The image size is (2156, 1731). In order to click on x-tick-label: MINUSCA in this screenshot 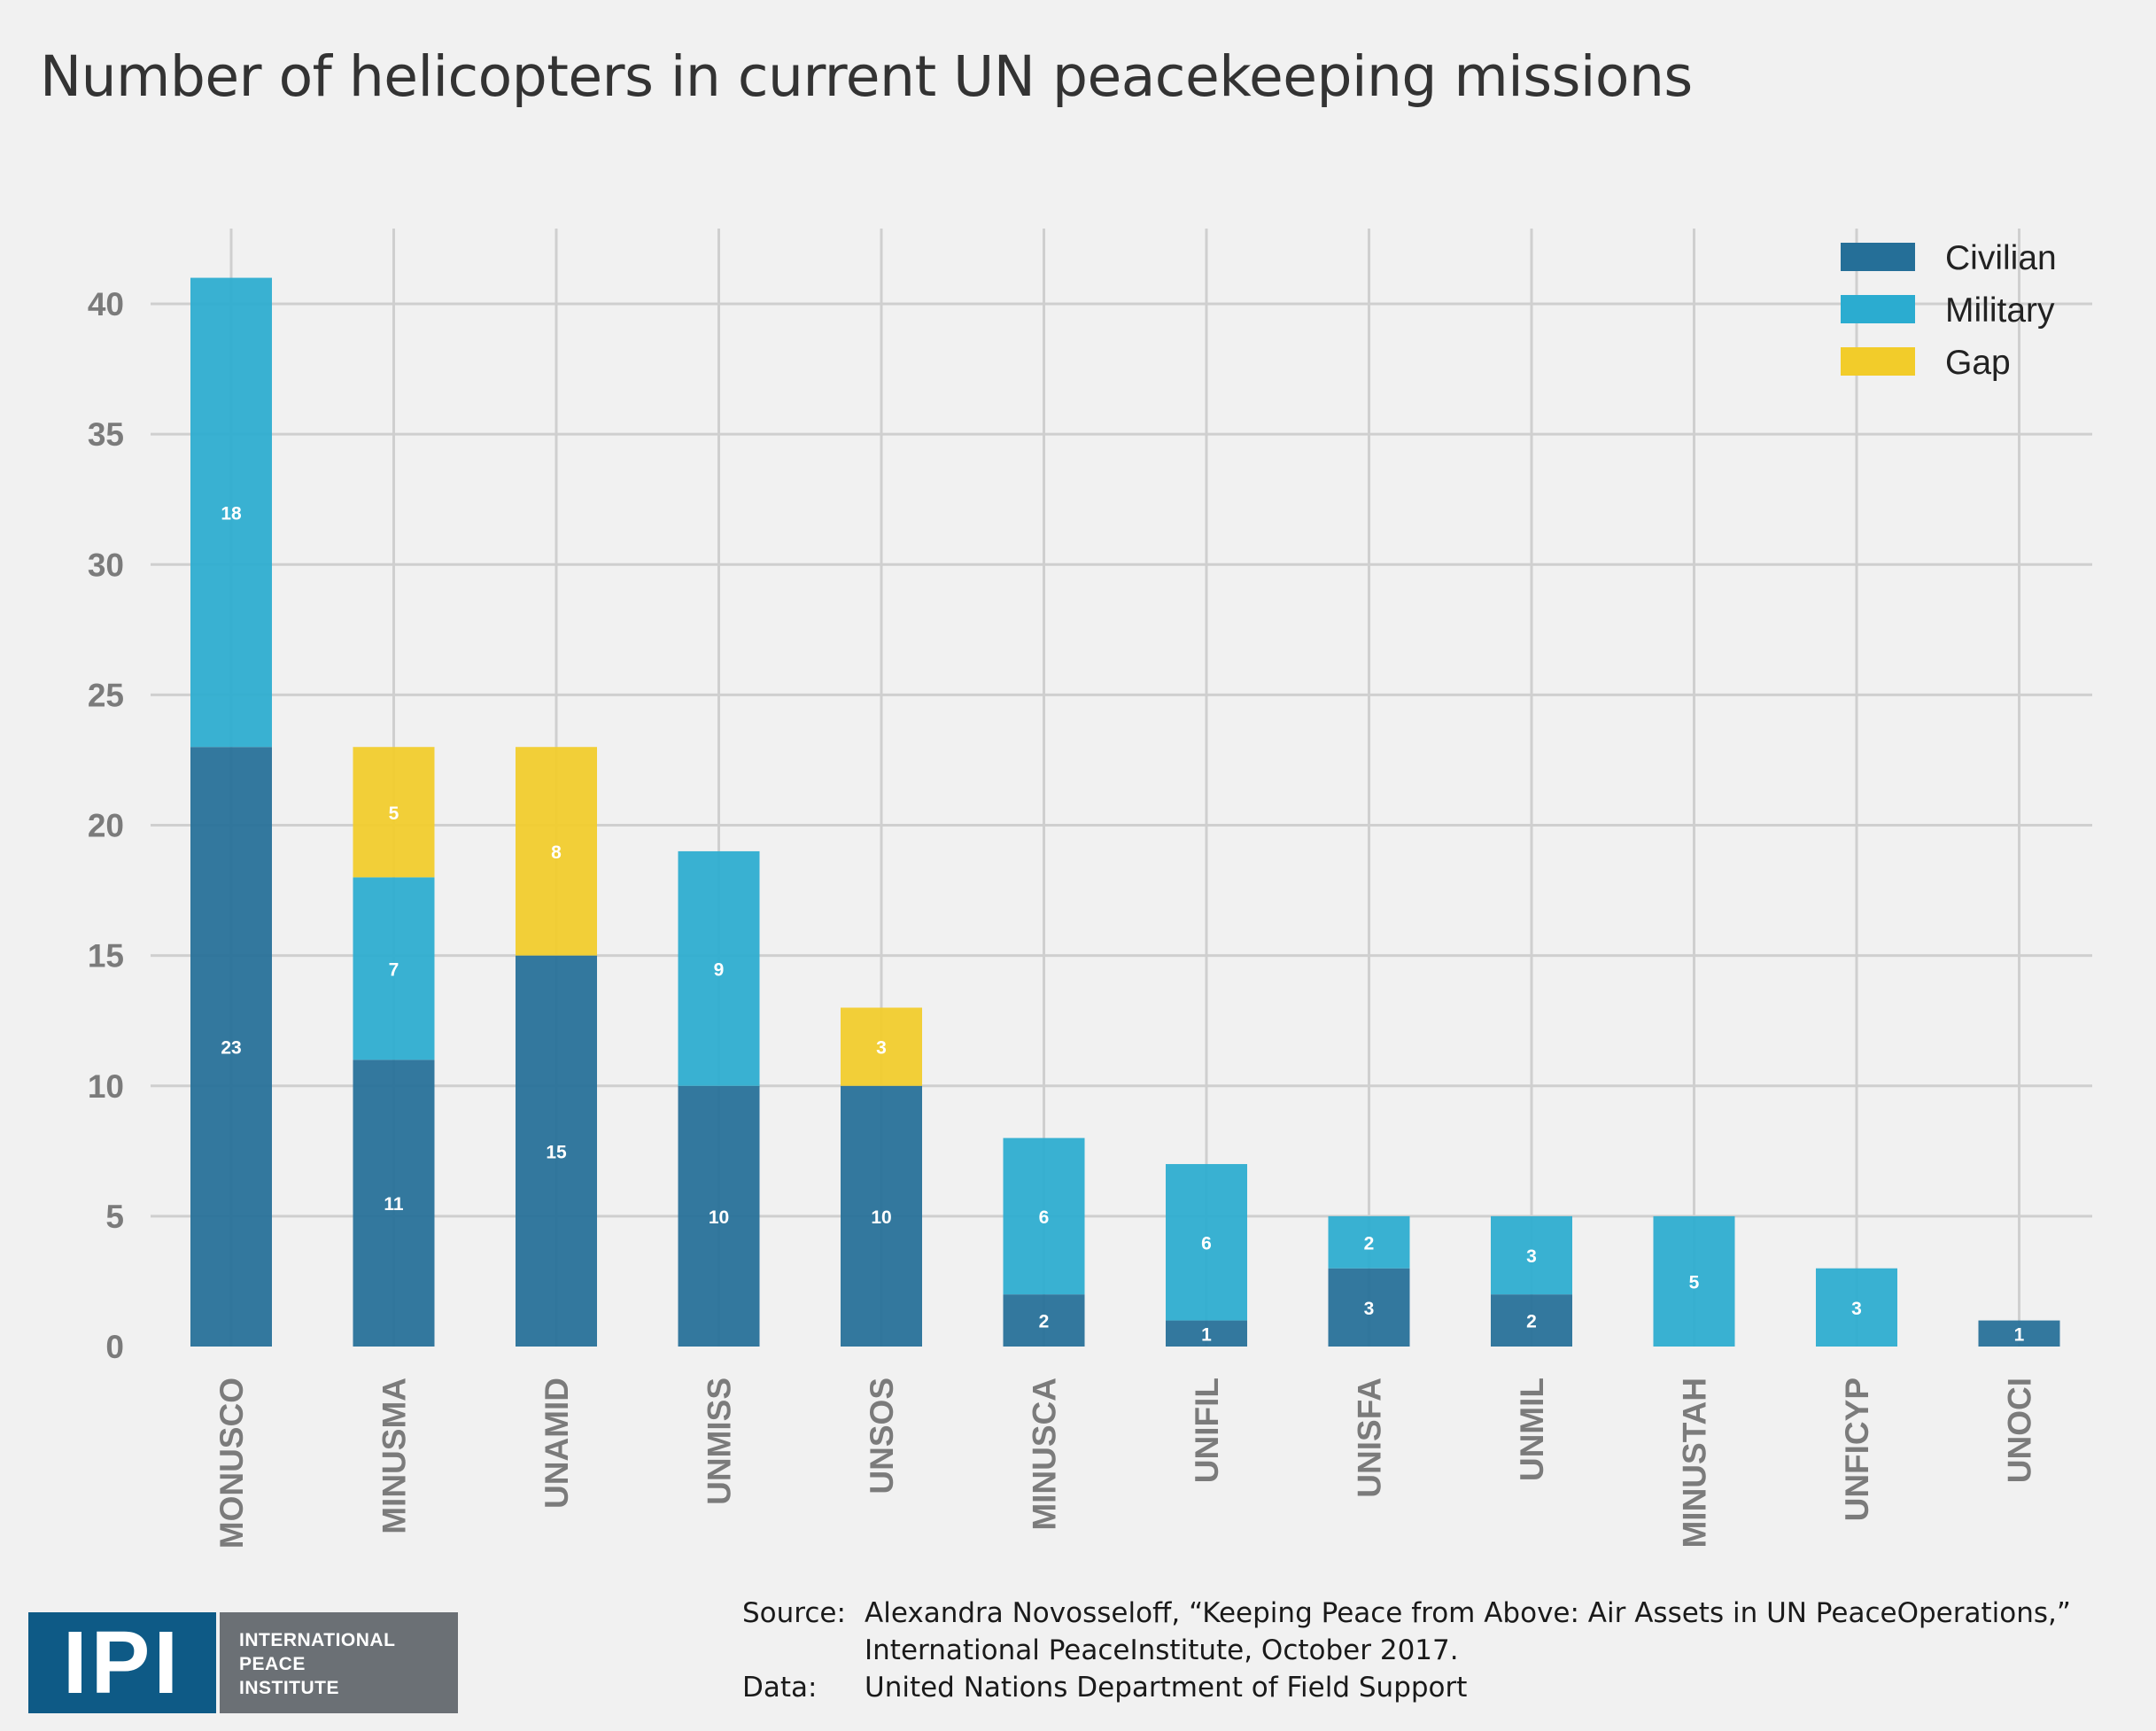, I will do `click(1045, 1454)`.